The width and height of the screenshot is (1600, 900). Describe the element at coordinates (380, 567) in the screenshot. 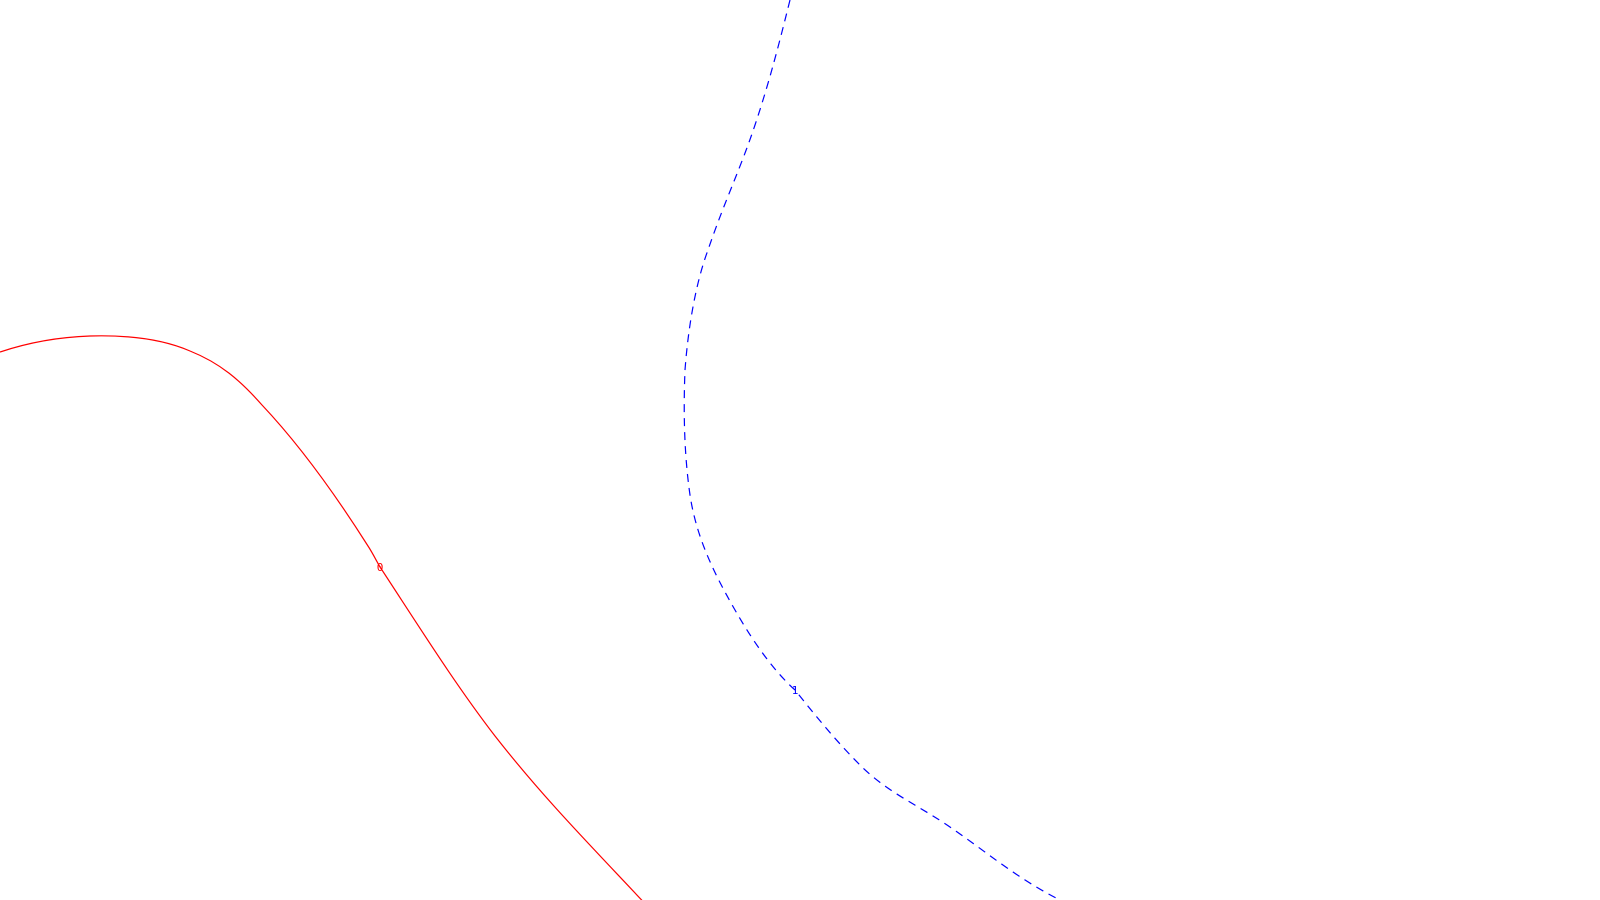

I see `contour-label-red: 0` at that location.